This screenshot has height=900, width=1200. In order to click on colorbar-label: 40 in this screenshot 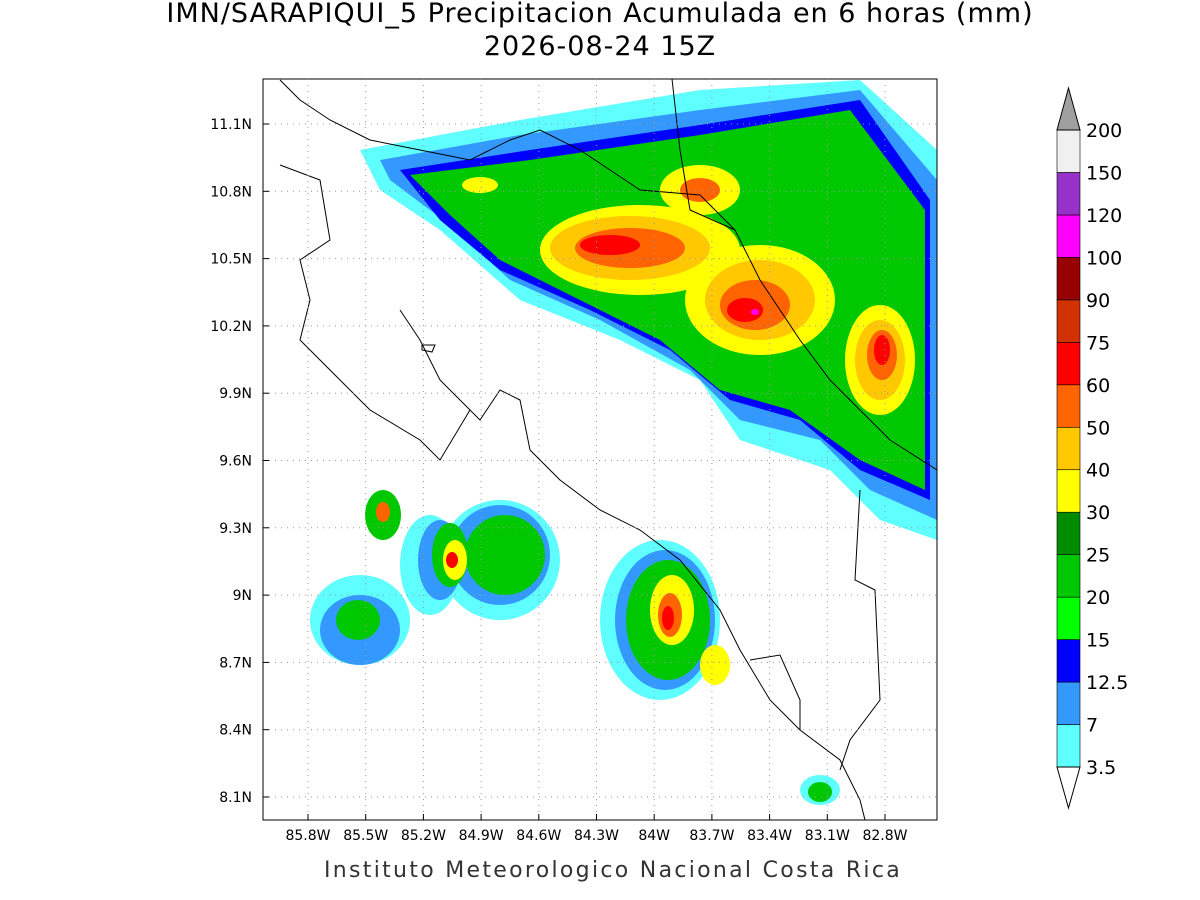, I will do `click(1098, 471)`.